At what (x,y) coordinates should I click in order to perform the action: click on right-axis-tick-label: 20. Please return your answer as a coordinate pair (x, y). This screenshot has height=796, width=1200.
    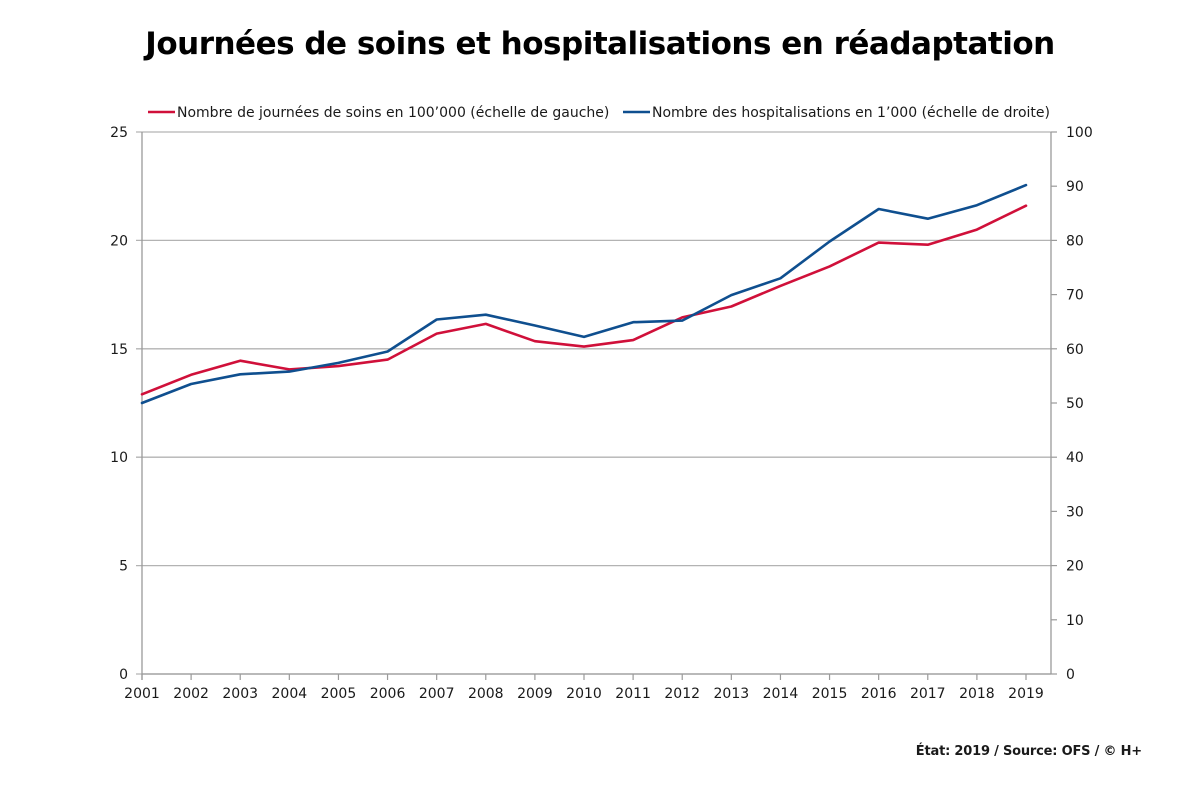
    Looking at the image, I should click on (1075, 567).